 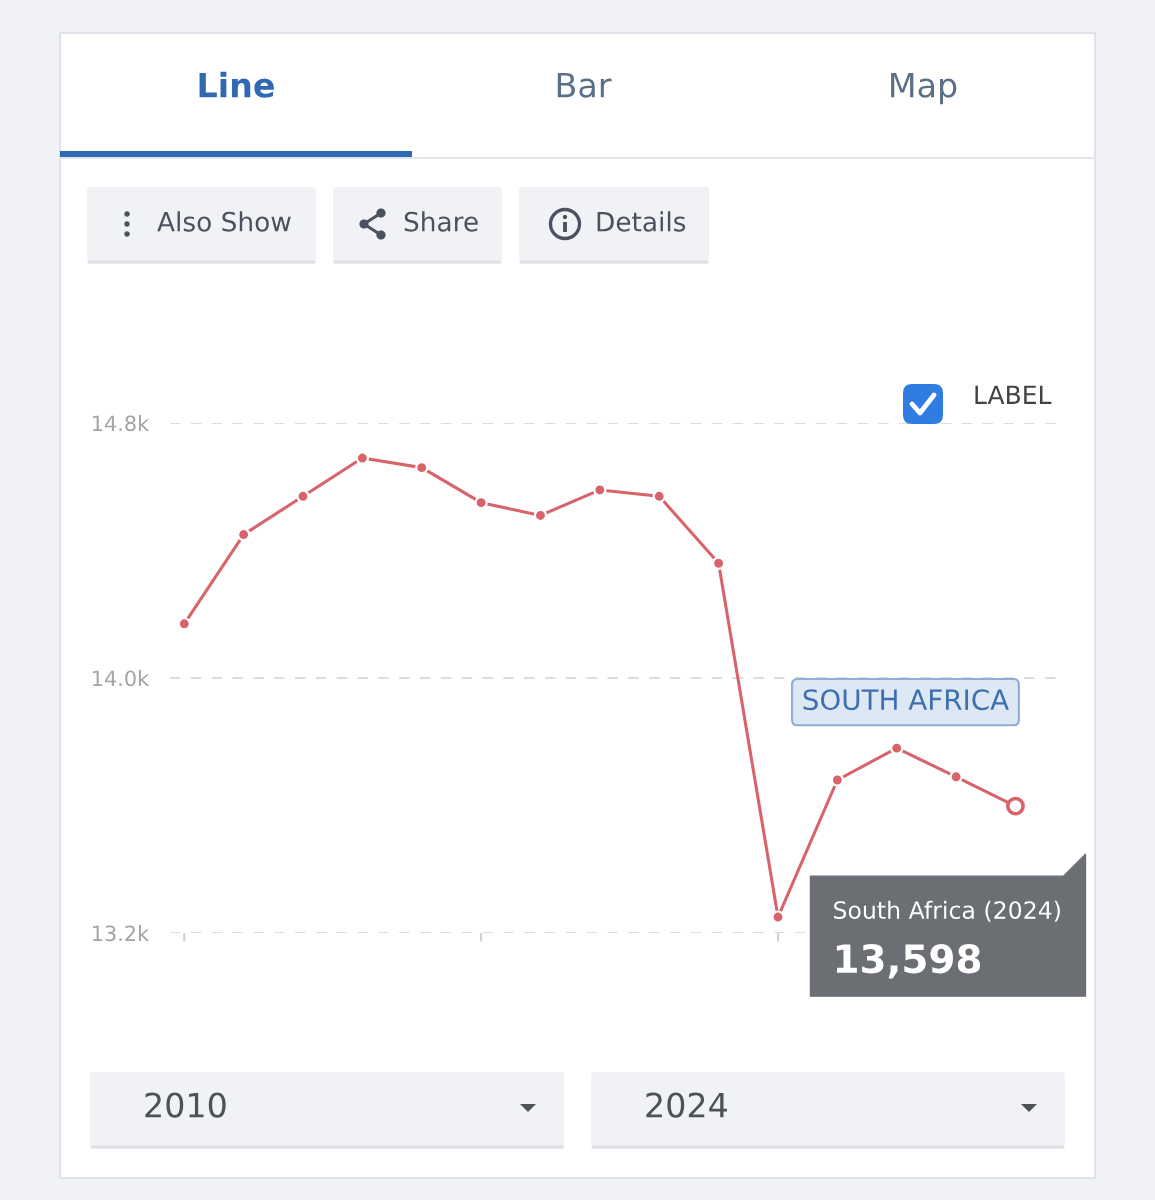 I want to click on text: Bar, so click(x=584, y=85).